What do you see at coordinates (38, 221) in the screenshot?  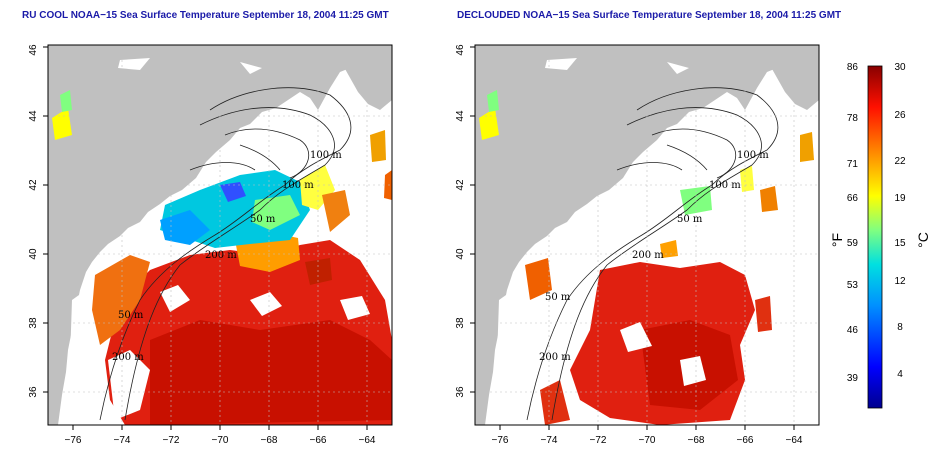 I see `left-y-axis: 36 38 40 42 44 46` at bounding box center [38, 221].